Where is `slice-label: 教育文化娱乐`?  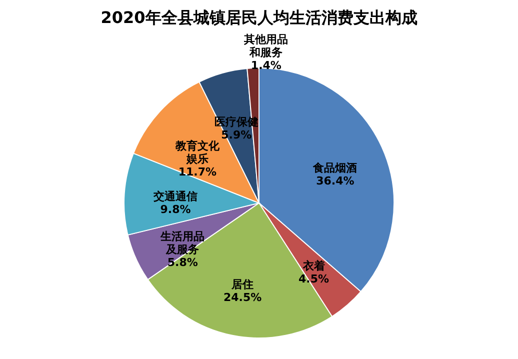 slice-label: 教育文化娱乐 is located at coordinates (197, 152).